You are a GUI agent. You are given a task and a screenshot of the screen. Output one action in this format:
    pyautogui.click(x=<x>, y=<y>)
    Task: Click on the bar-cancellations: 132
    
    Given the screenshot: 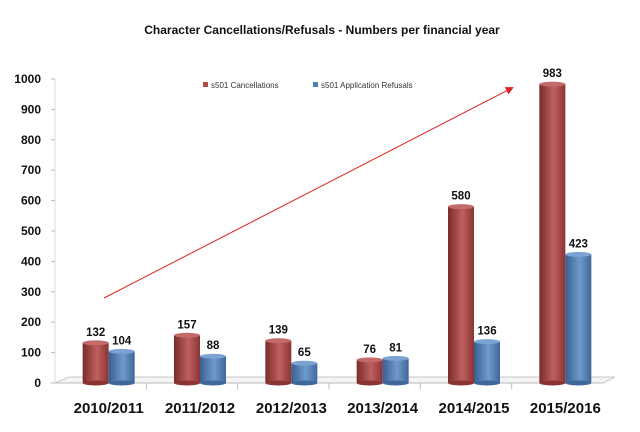 What is the action you would take?
    pyautogui.click(x=95, y=356)
    